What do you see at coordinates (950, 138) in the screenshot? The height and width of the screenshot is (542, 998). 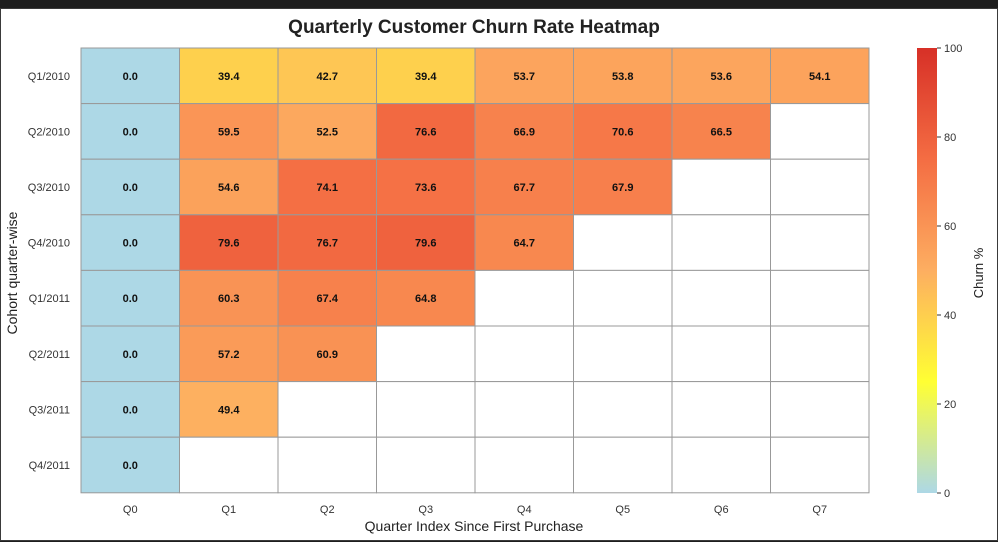 I see `colorbar-tick-label: 80` at bounding box center [950, 138].